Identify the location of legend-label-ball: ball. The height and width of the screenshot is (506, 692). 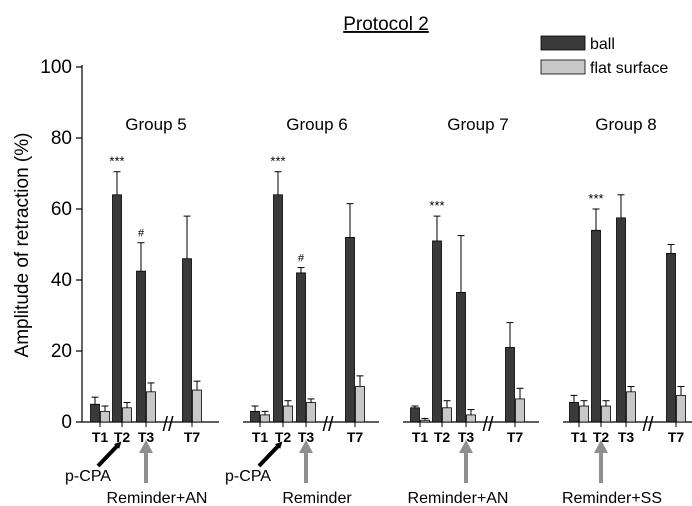
(602, 44).